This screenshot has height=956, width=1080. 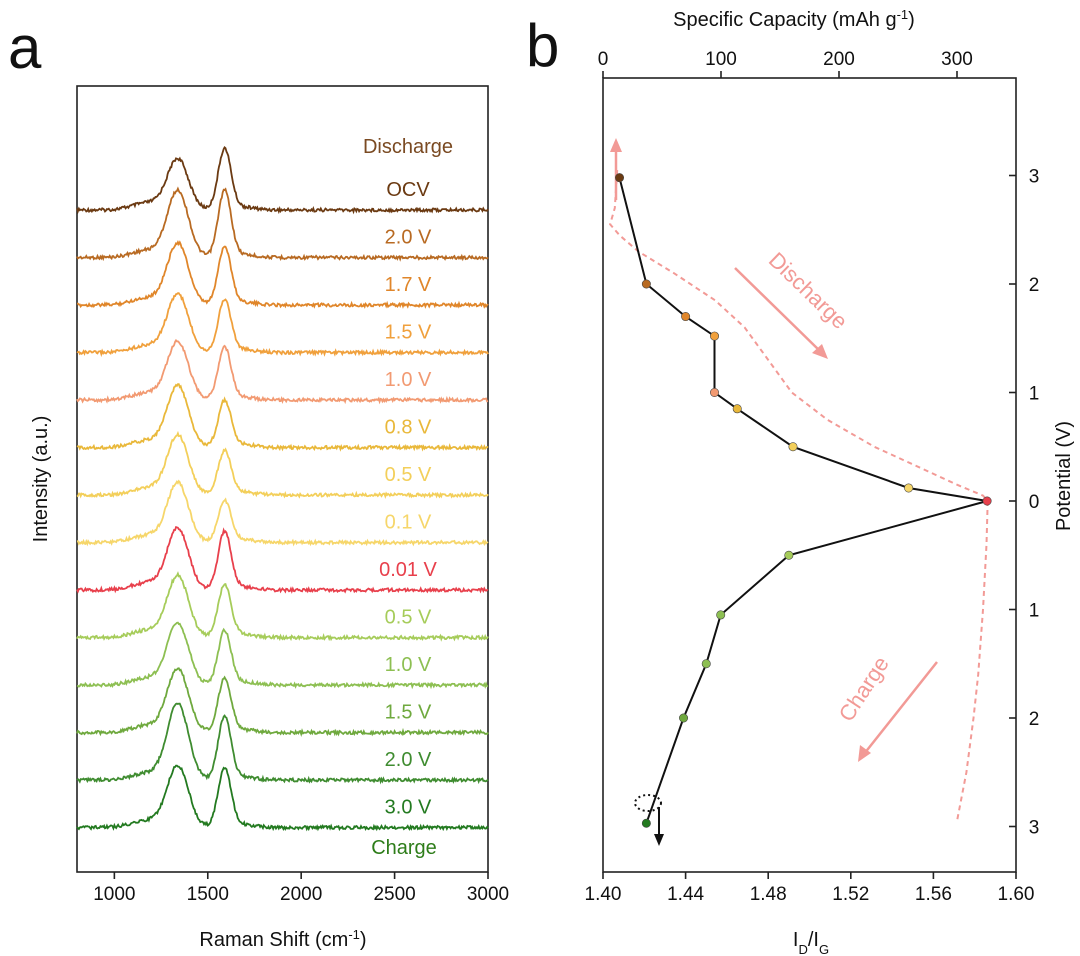 What do you see at coordinates (25, 47) in the screenshot?
I see `panel-label-a: a` at bounding box center [25, 47].